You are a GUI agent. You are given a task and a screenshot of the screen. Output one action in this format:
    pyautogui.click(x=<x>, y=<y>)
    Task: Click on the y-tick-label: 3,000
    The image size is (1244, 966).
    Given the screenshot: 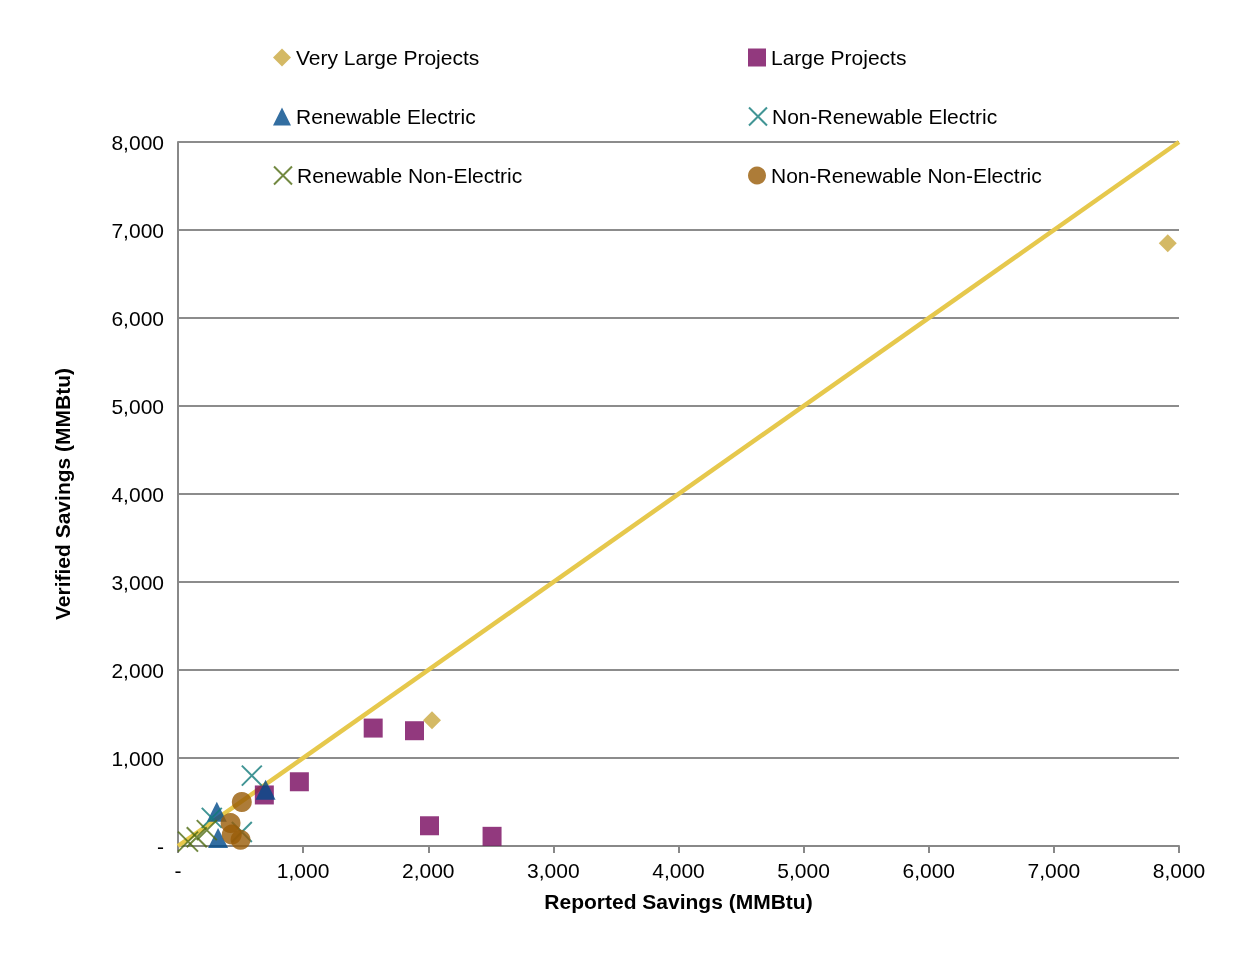 What is the action you would take?
    pyautogui.click(x=137, y=582)
    